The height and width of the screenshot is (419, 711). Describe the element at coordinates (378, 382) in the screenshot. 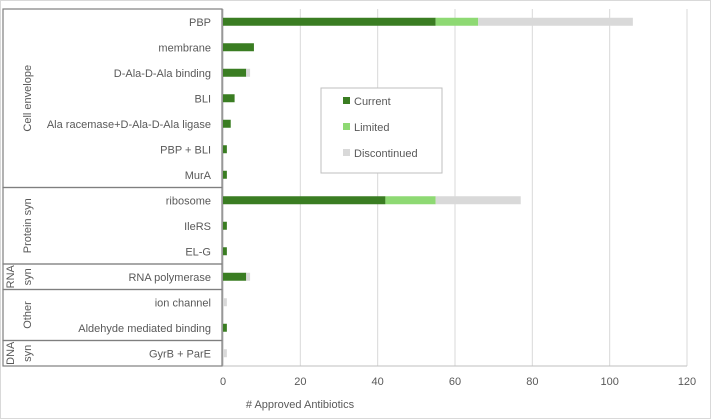

I see `x-tick-label: 40` at that location.